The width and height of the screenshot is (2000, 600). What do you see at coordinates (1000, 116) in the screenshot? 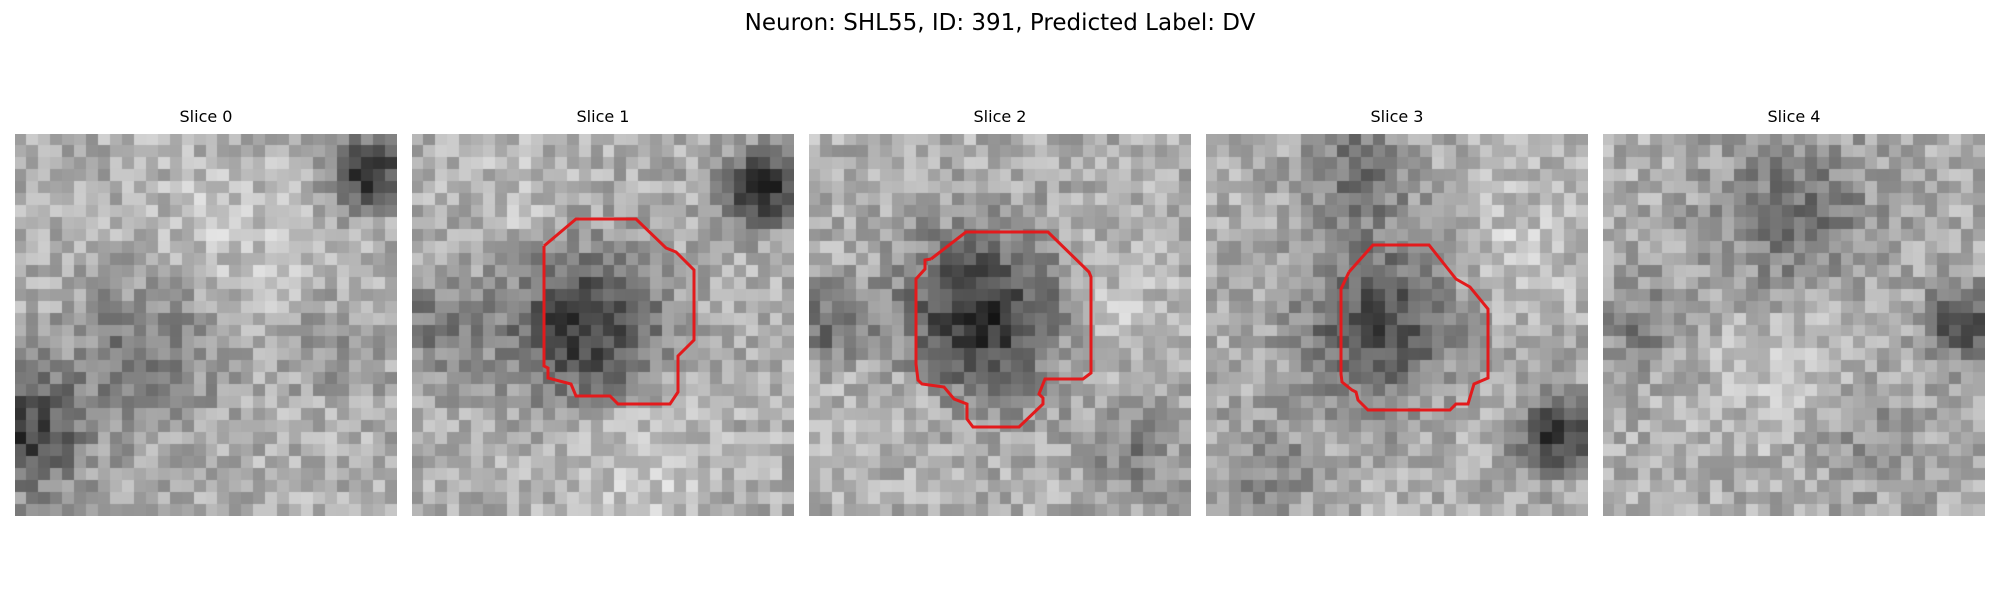
I see `slice-title: Slice 2` at bounding box center [1000, 116].